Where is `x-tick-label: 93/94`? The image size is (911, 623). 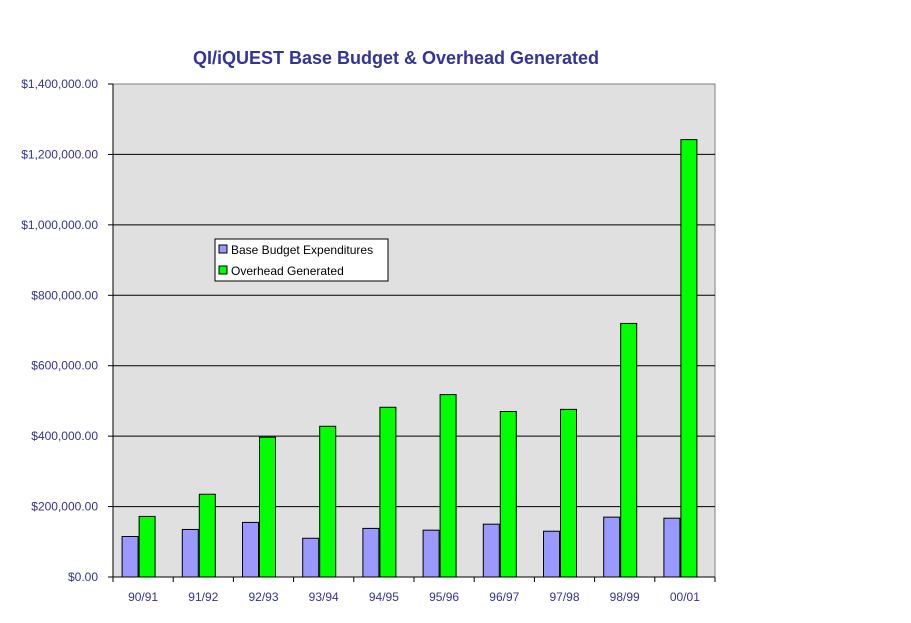
x-tick-label: 93/94 is located at coordinates (324, 597).